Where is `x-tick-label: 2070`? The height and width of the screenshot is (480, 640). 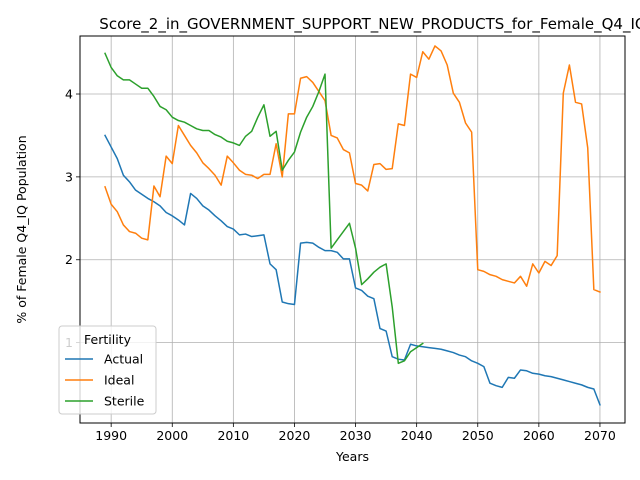 x-tick-label: 2070 is located at coordinates (600, 435).